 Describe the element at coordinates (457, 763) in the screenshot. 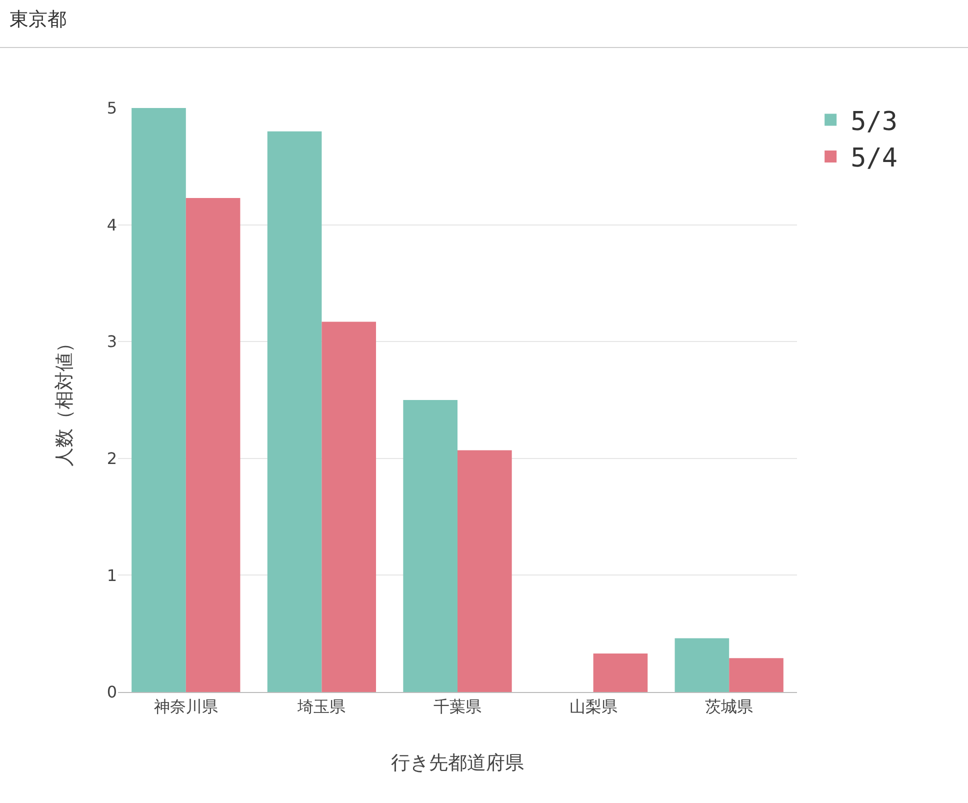

I see `x-axis-title: 行き先都道府県` at that location.